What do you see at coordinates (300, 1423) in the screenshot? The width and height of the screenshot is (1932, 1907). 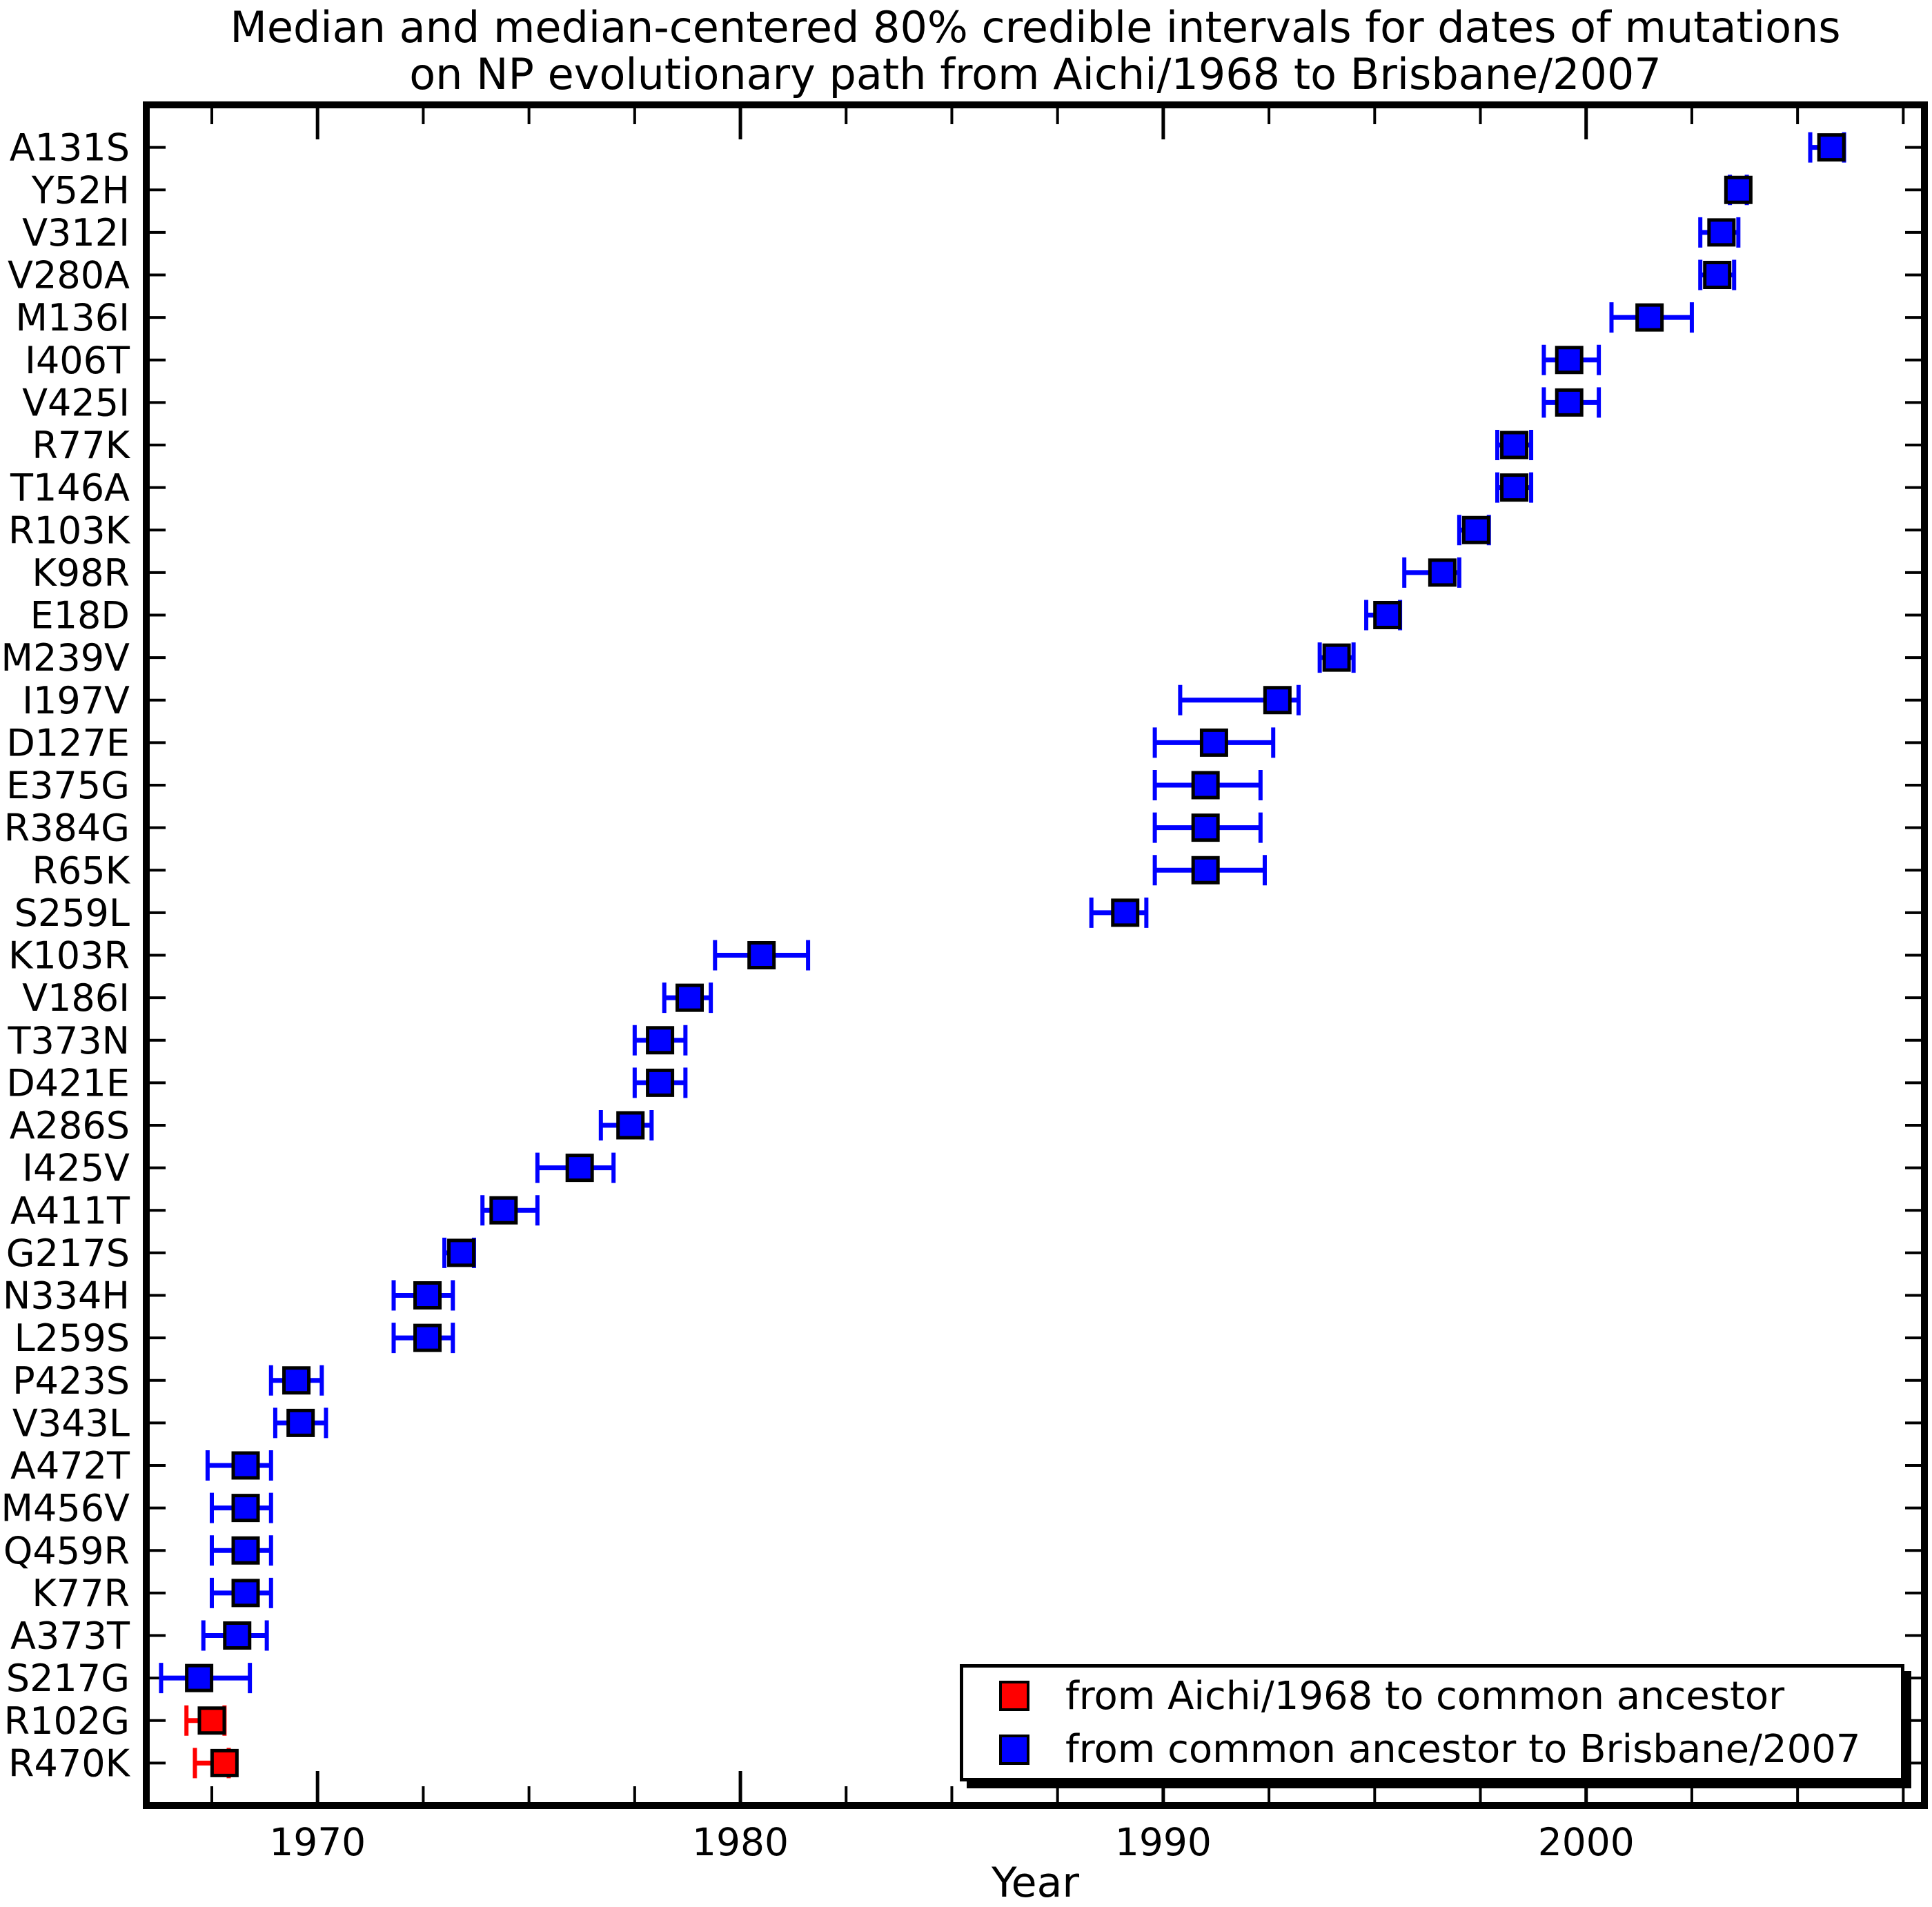 I see `data-point-V343L` at bounding box center [300, 1423].